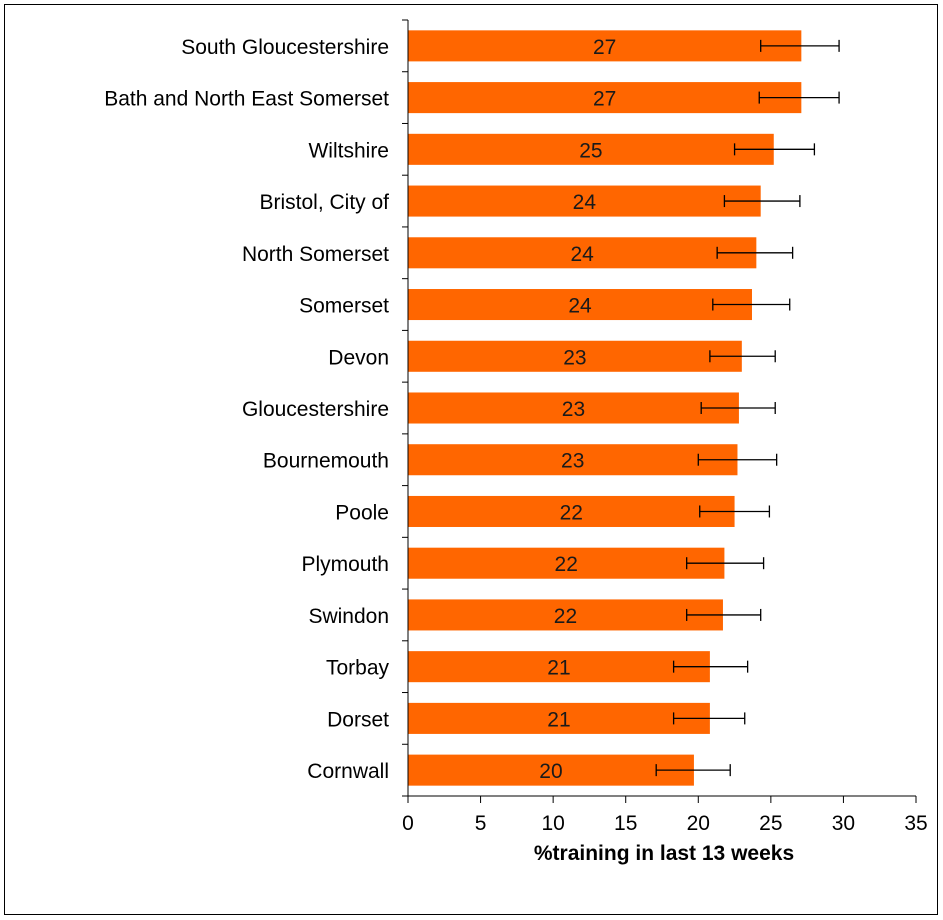  I want to click on x-tick-label: 10, so click(552, 823).